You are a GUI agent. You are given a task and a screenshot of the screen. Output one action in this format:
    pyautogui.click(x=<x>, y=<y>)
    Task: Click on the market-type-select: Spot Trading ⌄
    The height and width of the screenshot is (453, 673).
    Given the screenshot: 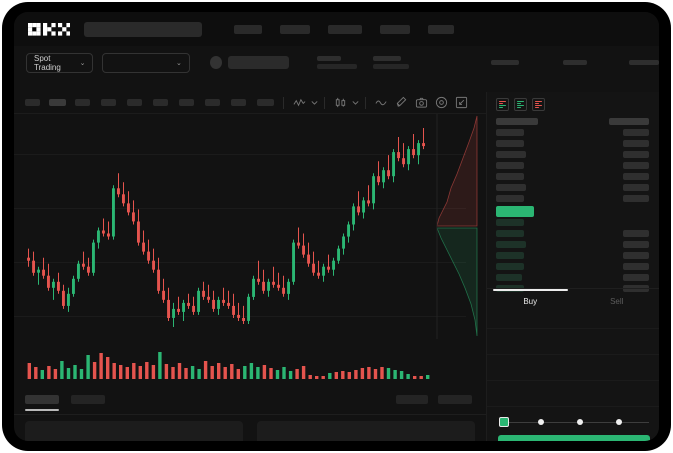 What is the action you would take?
    pyautogui.click(x=60, y=62)
    